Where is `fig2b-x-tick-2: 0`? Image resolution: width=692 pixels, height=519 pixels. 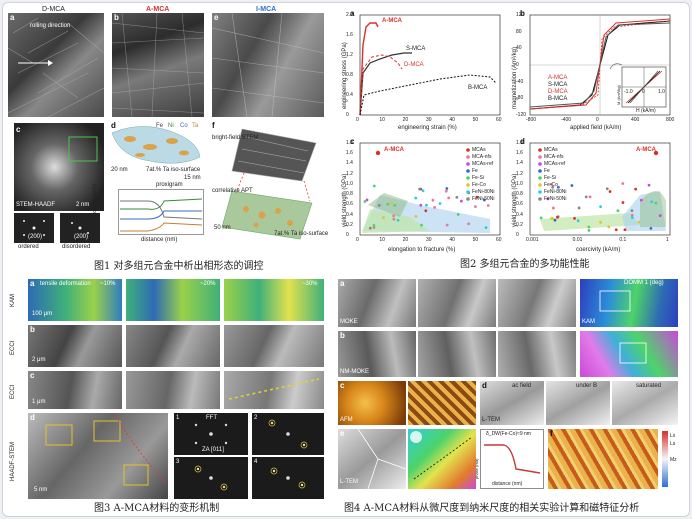 fig2b-x-tick-2: 0 is located at coordinates (597, 120).